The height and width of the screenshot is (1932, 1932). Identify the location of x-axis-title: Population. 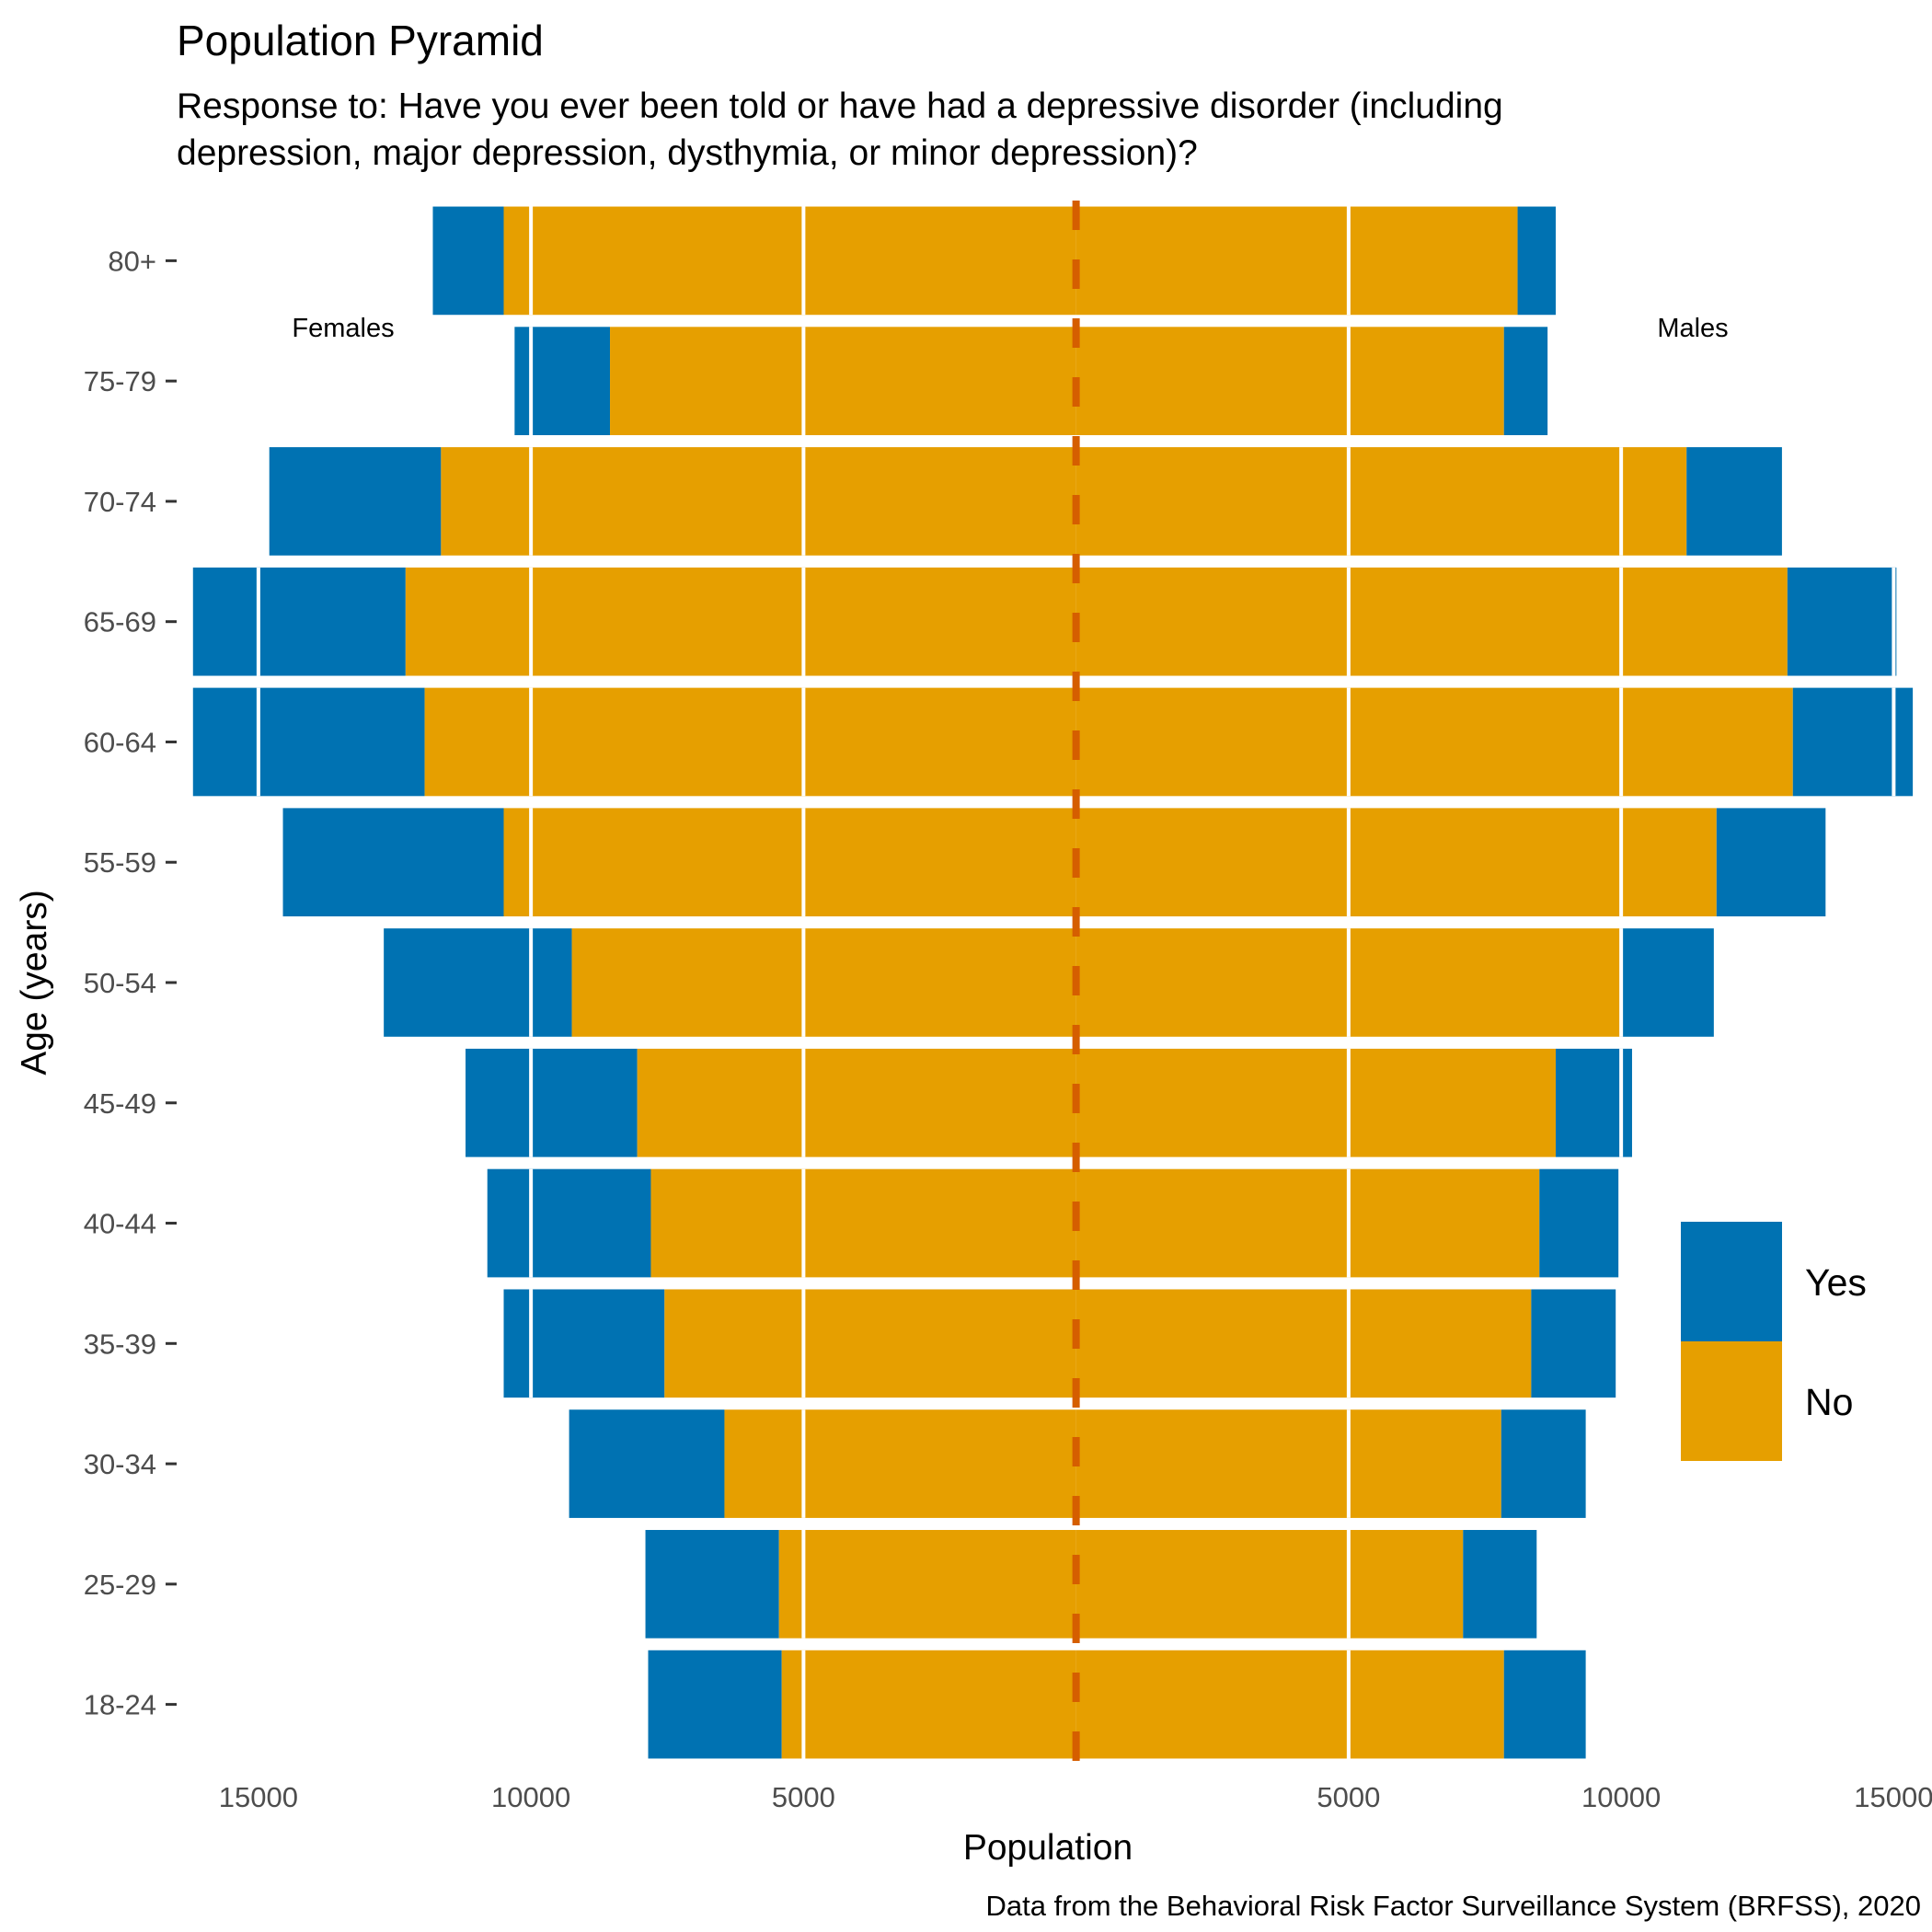
(1048, 1848).